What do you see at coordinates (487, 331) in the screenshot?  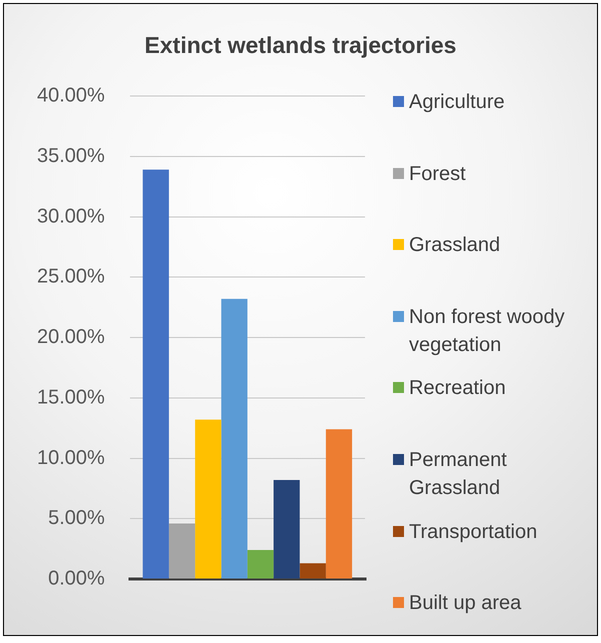 I see `legend-label: Non forest woody vegetation` at bounding box center [487, 331].